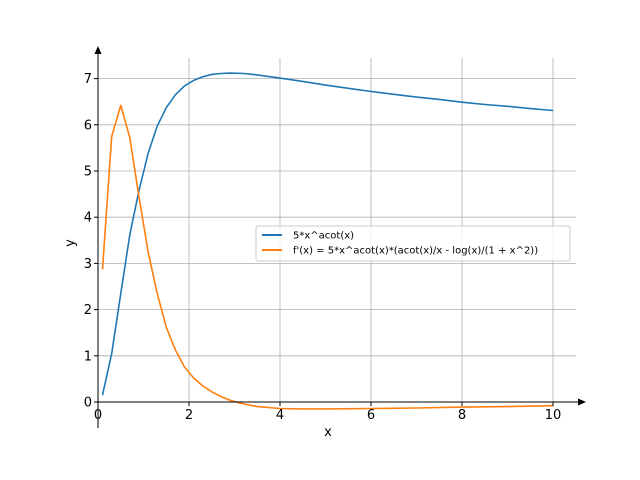 The height and width of the screenshot is (480, 640). Describe the element at coordinates (70, 243) in the screenshot. I see `y-axis-label: y` at that location.